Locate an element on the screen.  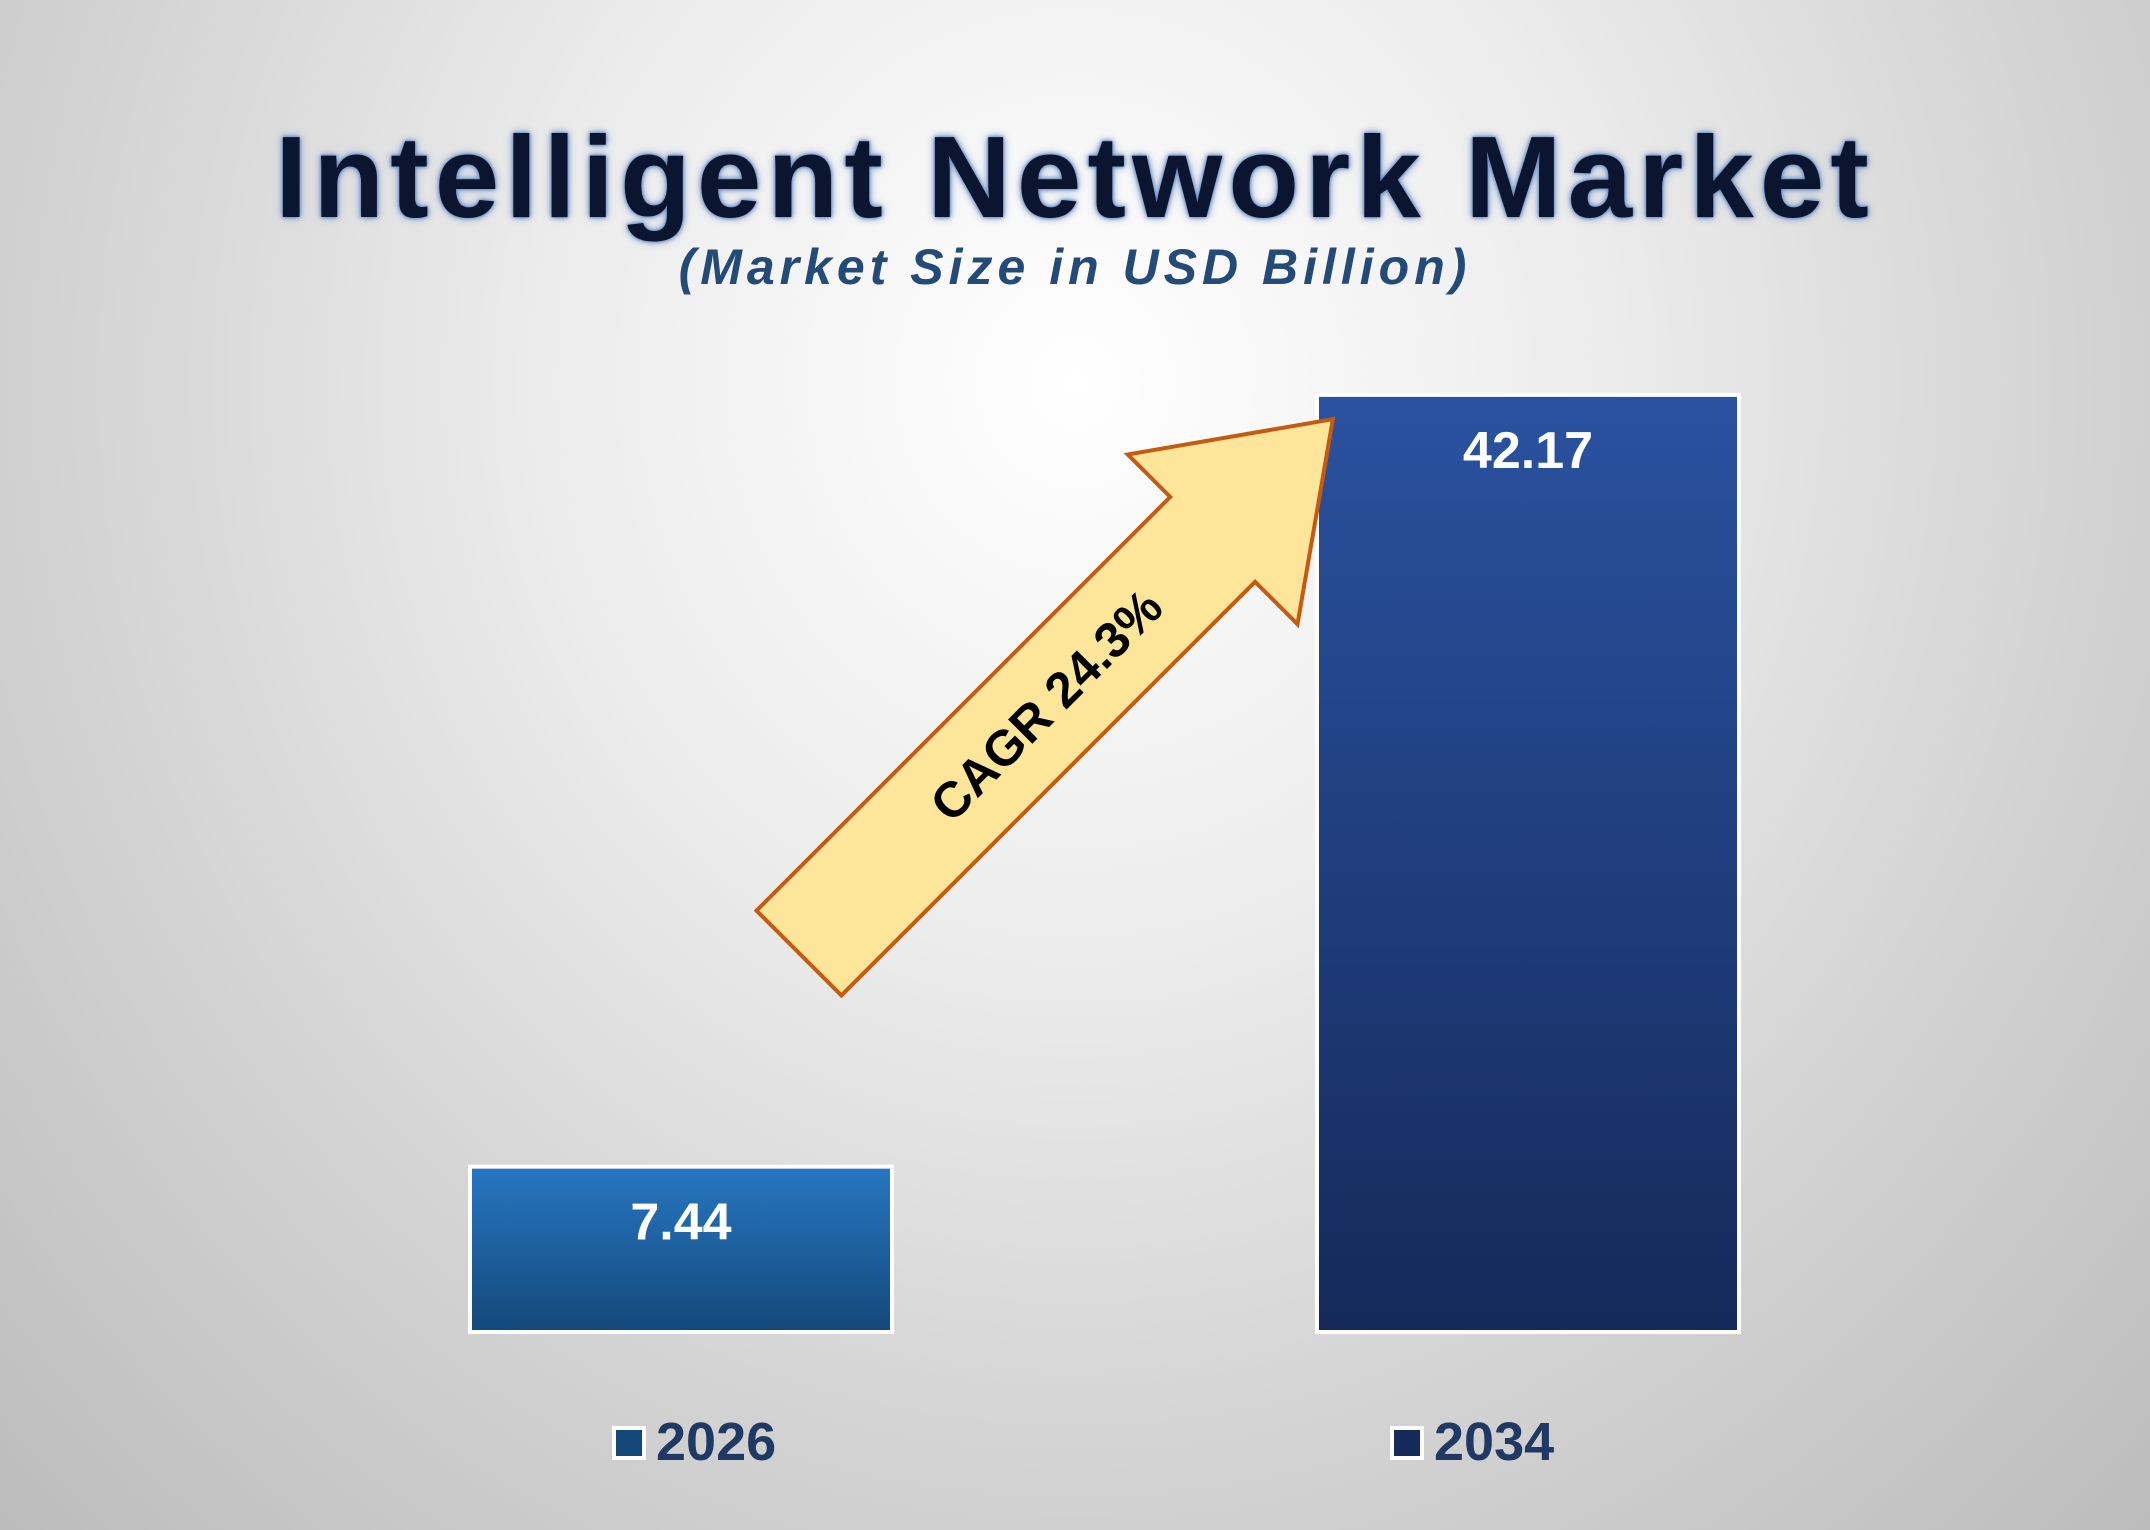
legend-swatch-2026 is located at coordinates (629, 1443).